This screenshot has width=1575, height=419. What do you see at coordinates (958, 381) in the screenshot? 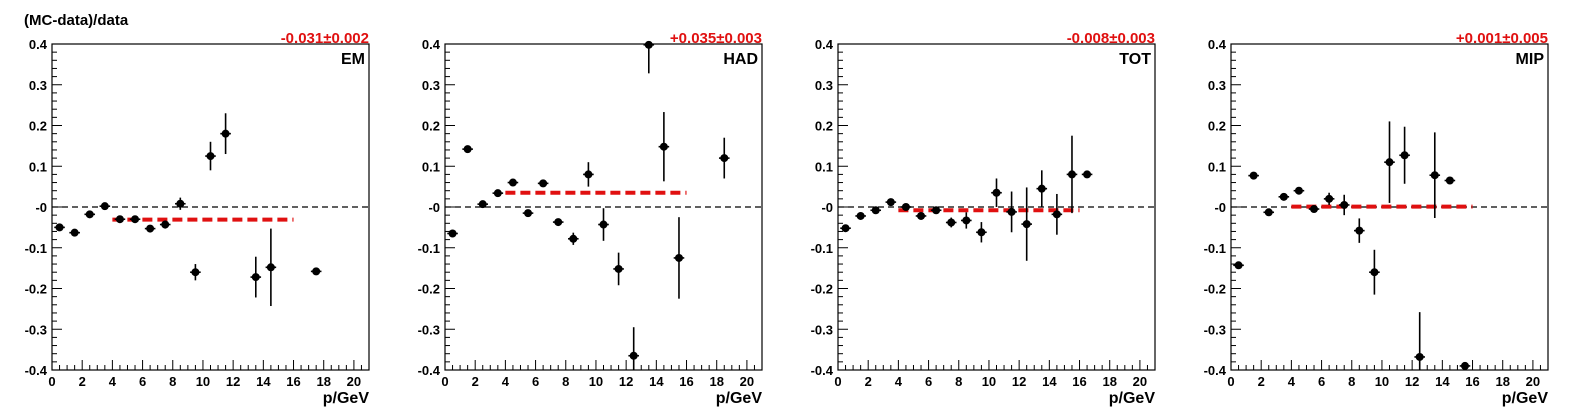
I see `x-tick-label: 8` at bounding box center [958, 381].